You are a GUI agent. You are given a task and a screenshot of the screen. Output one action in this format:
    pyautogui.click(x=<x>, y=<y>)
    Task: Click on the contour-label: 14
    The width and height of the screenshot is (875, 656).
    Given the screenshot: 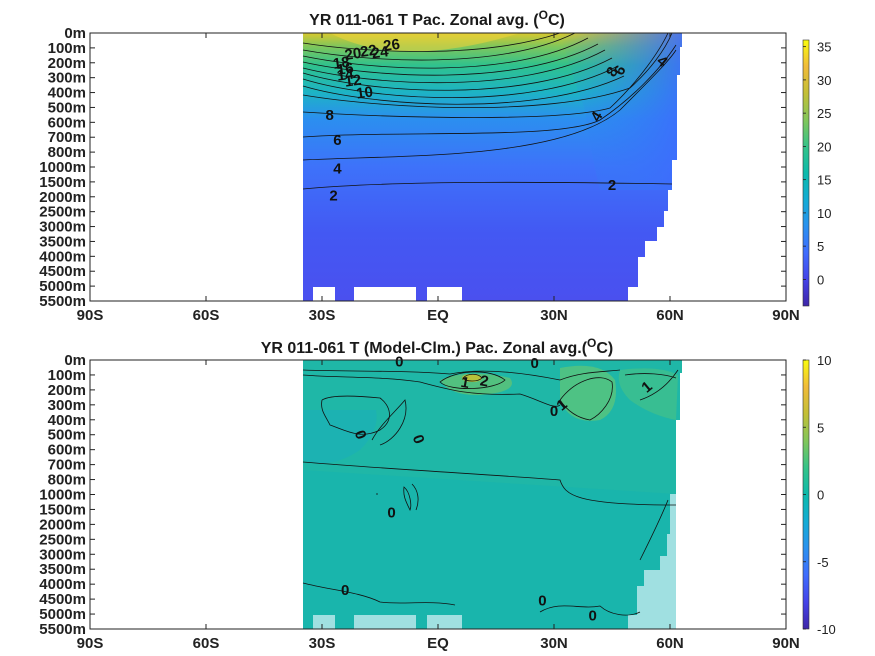 What is the action you would take?
    pyautogui.click(x=346, y=75)
    